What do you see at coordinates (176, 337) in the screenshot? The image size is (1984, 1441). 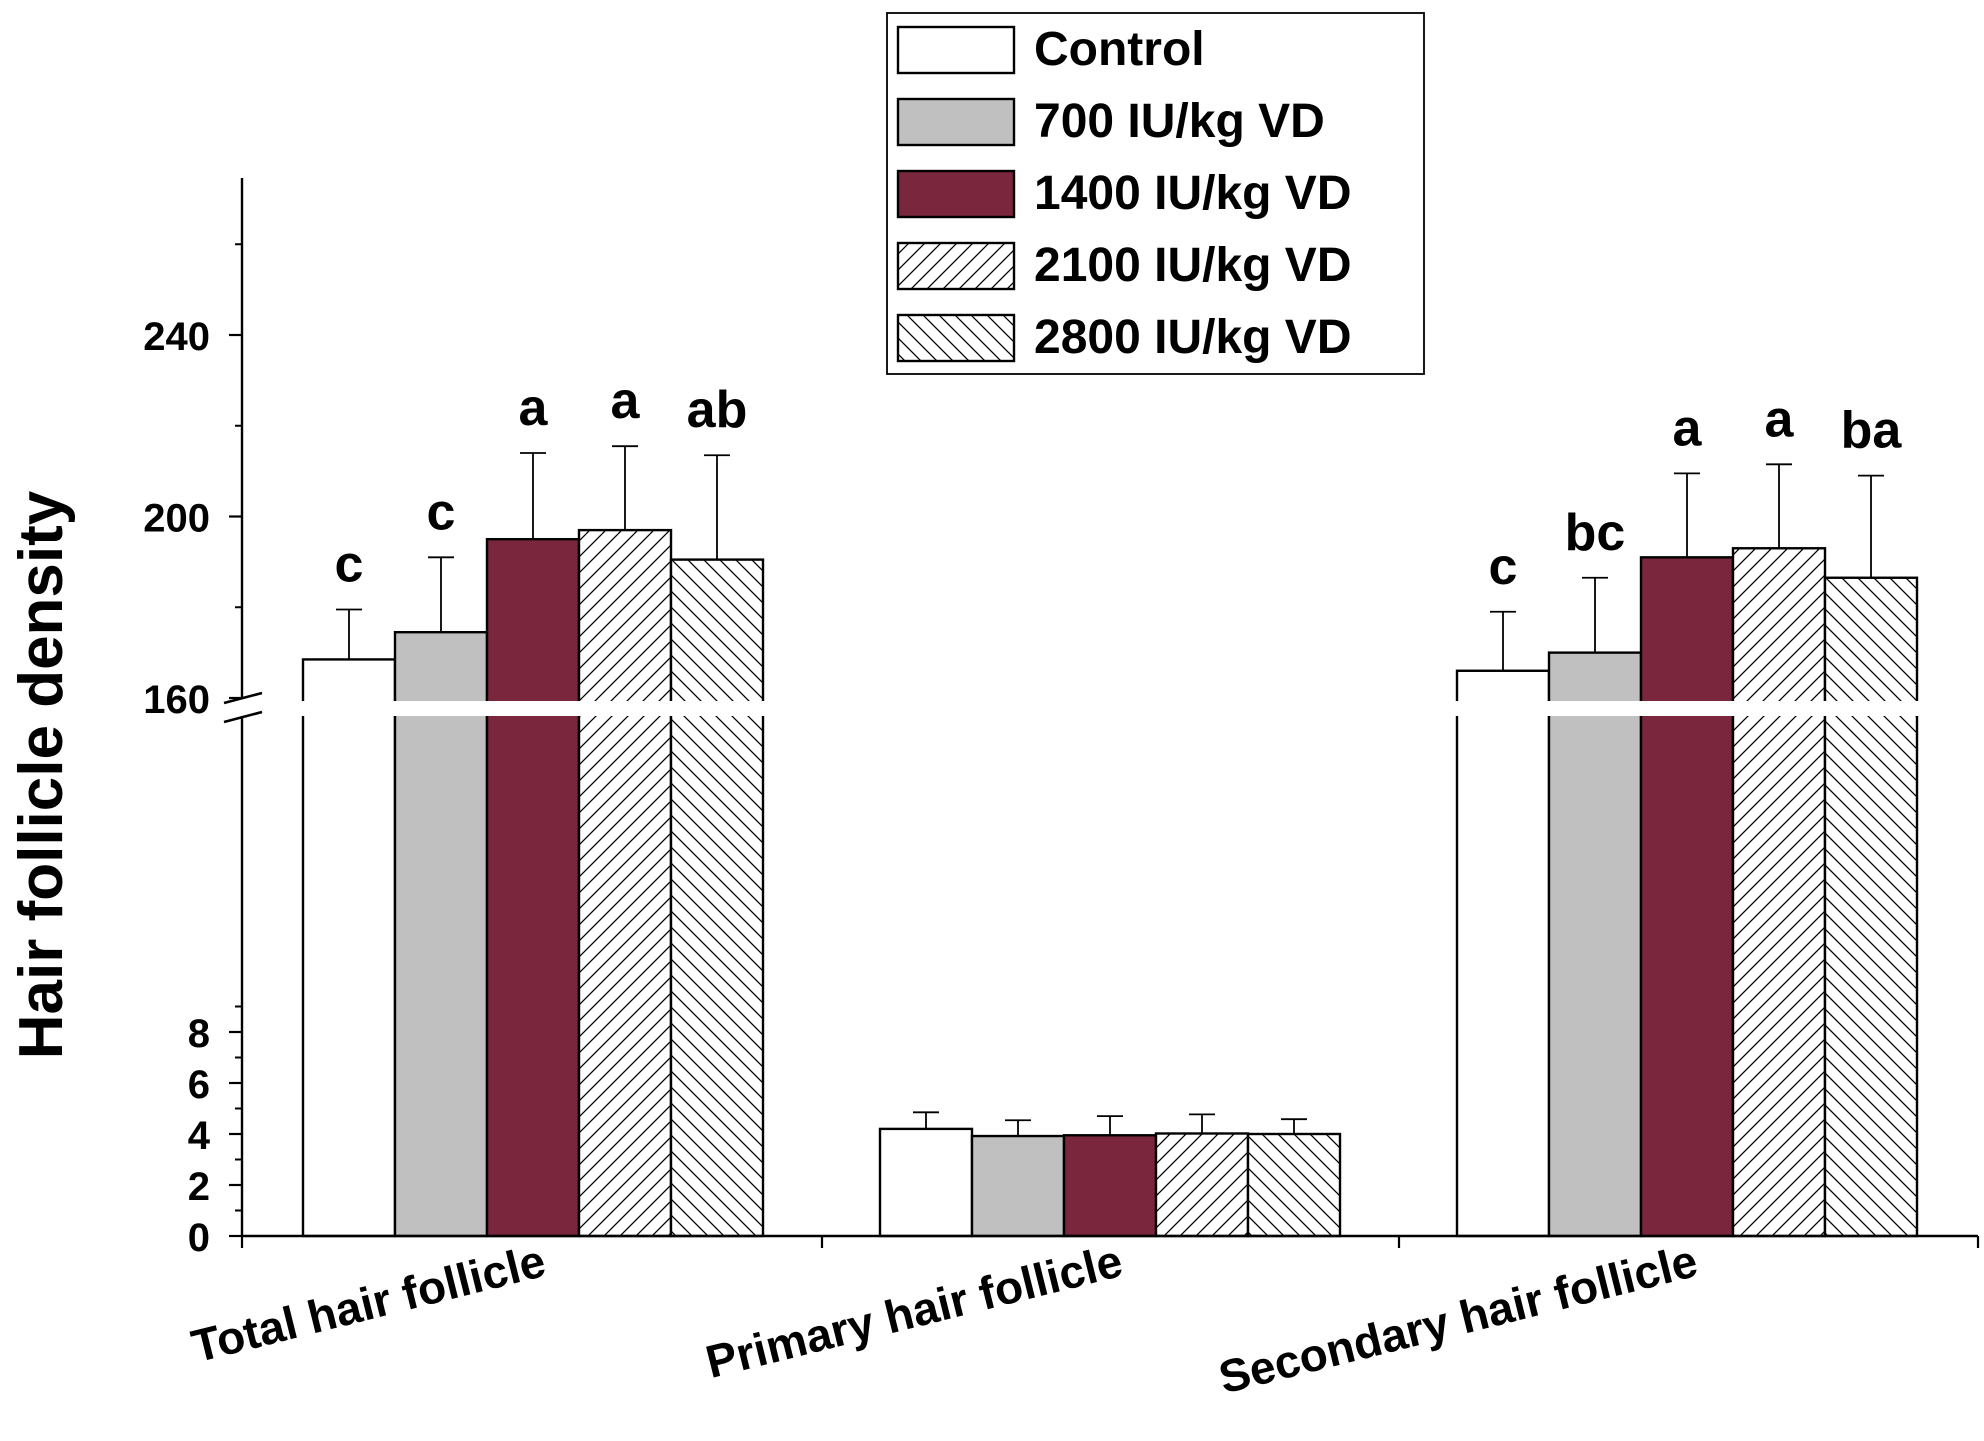 I see `y-tick-label: 240` at bounding box center [176, 337].